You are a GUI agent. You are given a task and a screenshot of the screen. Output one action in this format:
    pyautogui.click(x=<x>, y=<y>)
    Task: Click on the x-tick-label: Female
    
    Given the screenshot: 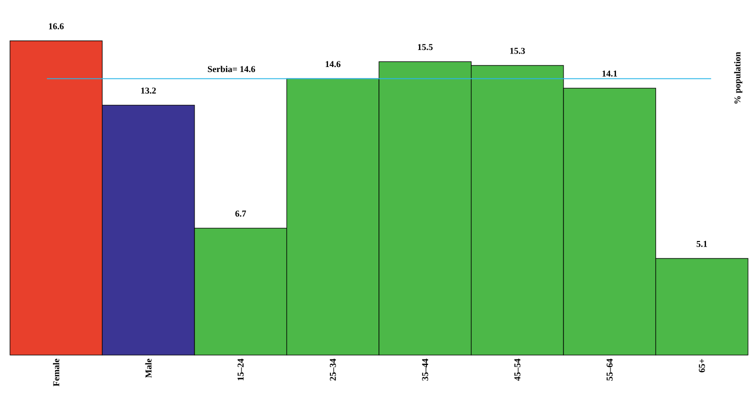 What is the action you would take?
    pyautogui.click(x=56, y=372)
    